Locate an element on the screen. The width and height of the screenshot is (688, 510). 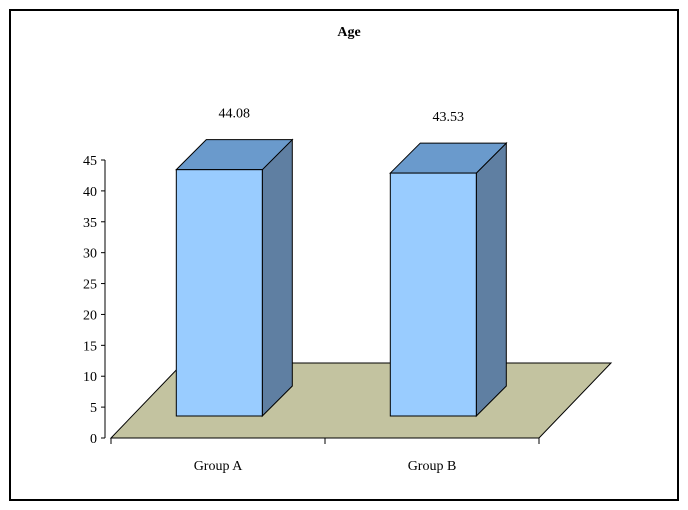
x-tick-label: Group A is located at coordinates (219, 466).